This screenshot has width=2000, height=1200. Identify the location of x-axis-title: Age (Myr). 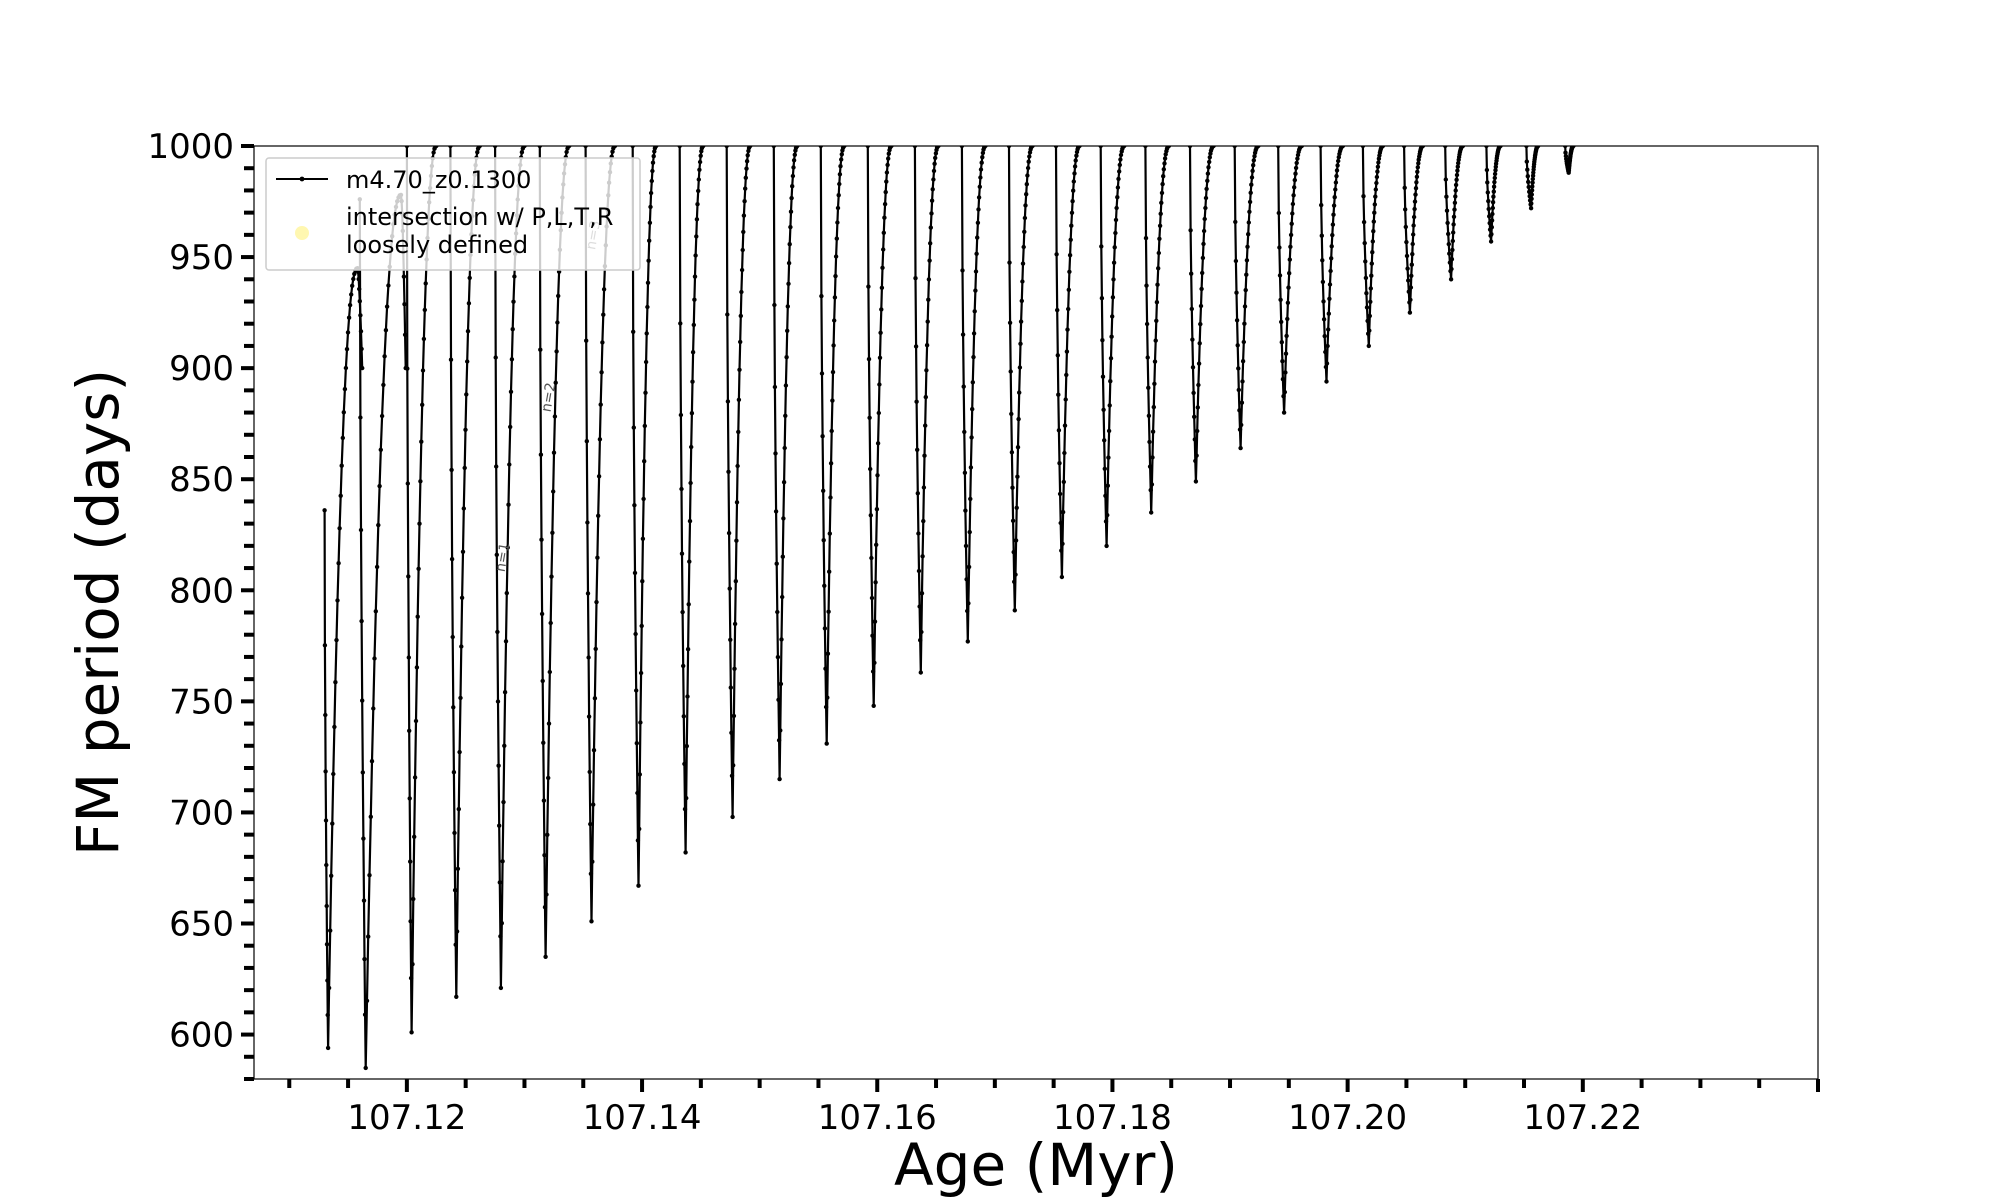
(1036, 1165).